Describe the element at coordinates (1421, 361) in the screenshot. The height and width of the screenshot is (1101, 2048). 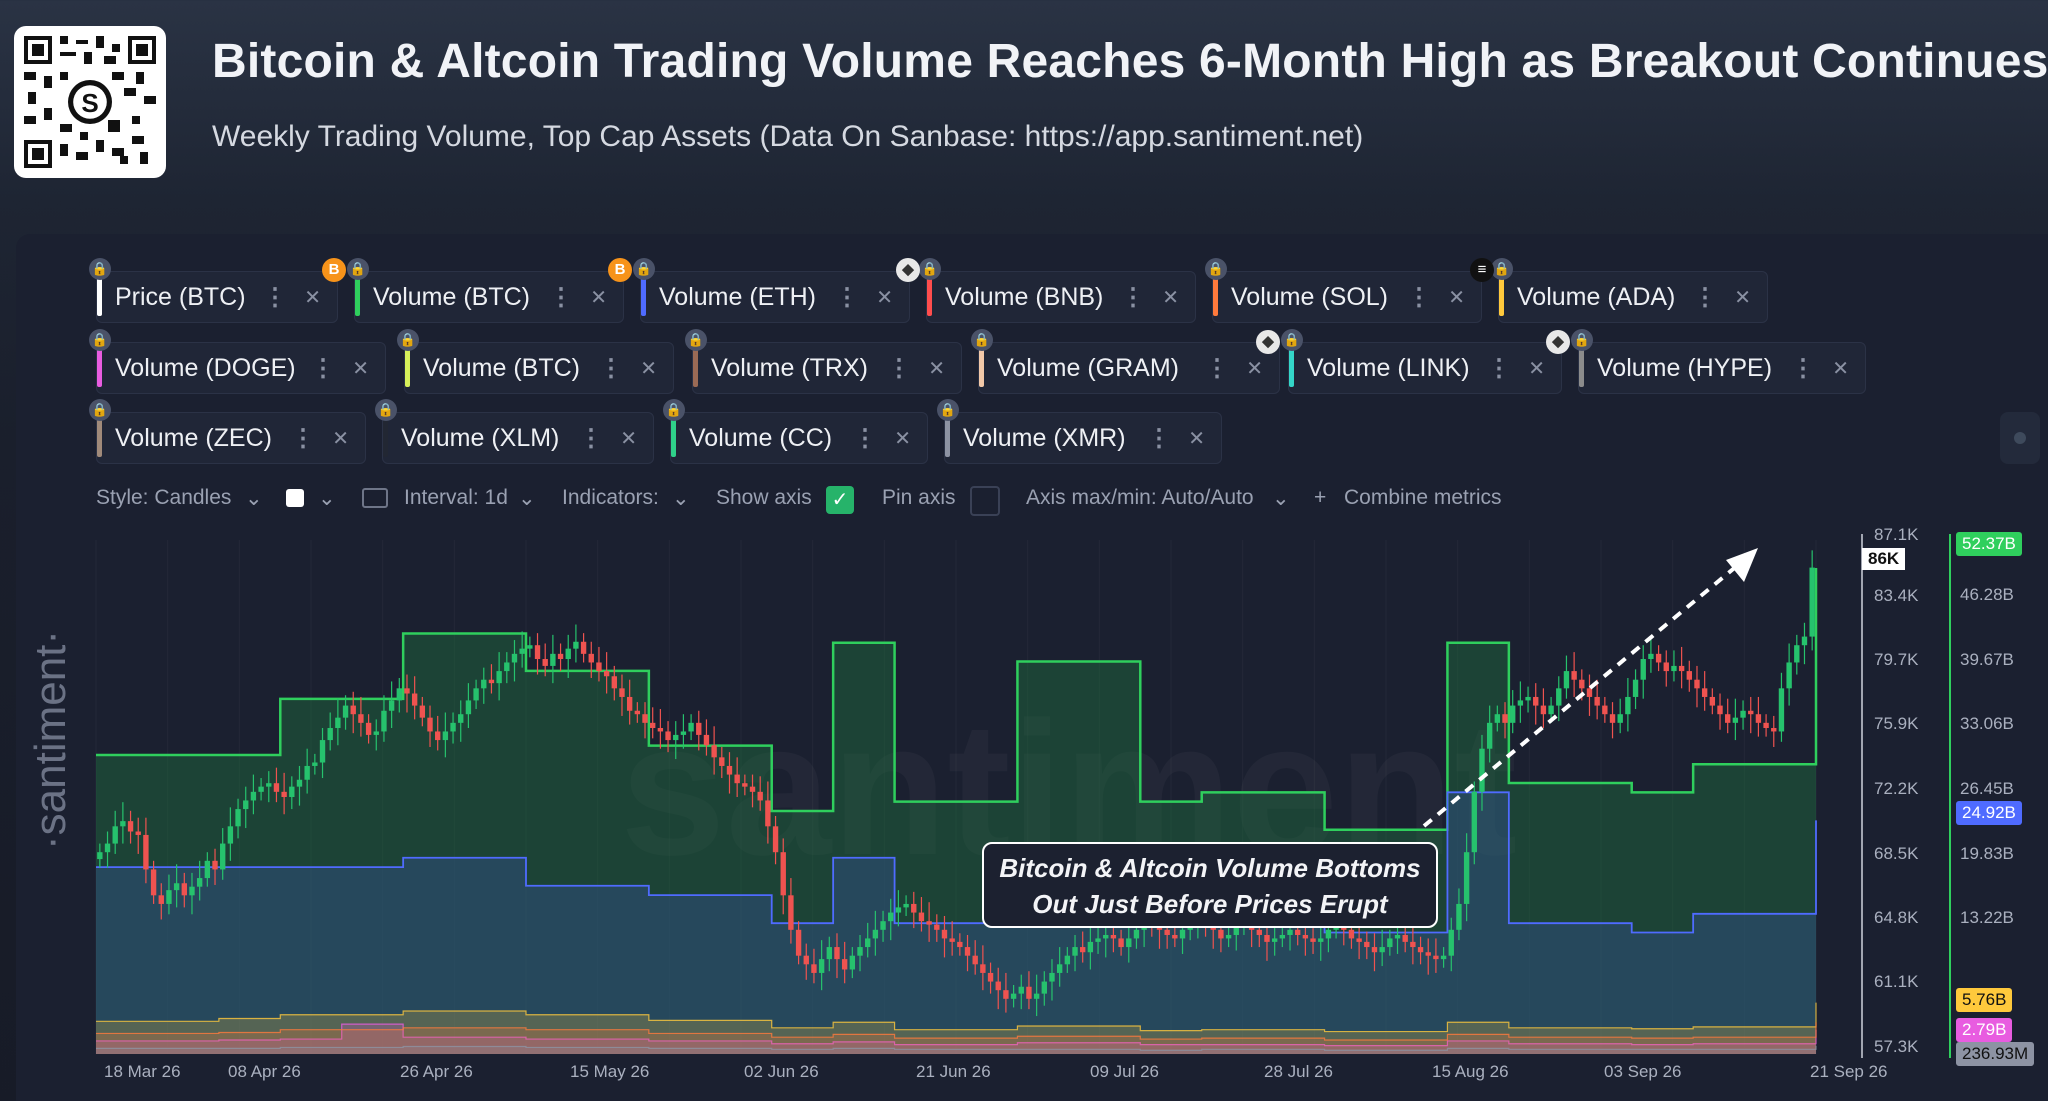
I see `metric-chip: 🔒 Volume (LINK) ⋮ ✕` at that location.